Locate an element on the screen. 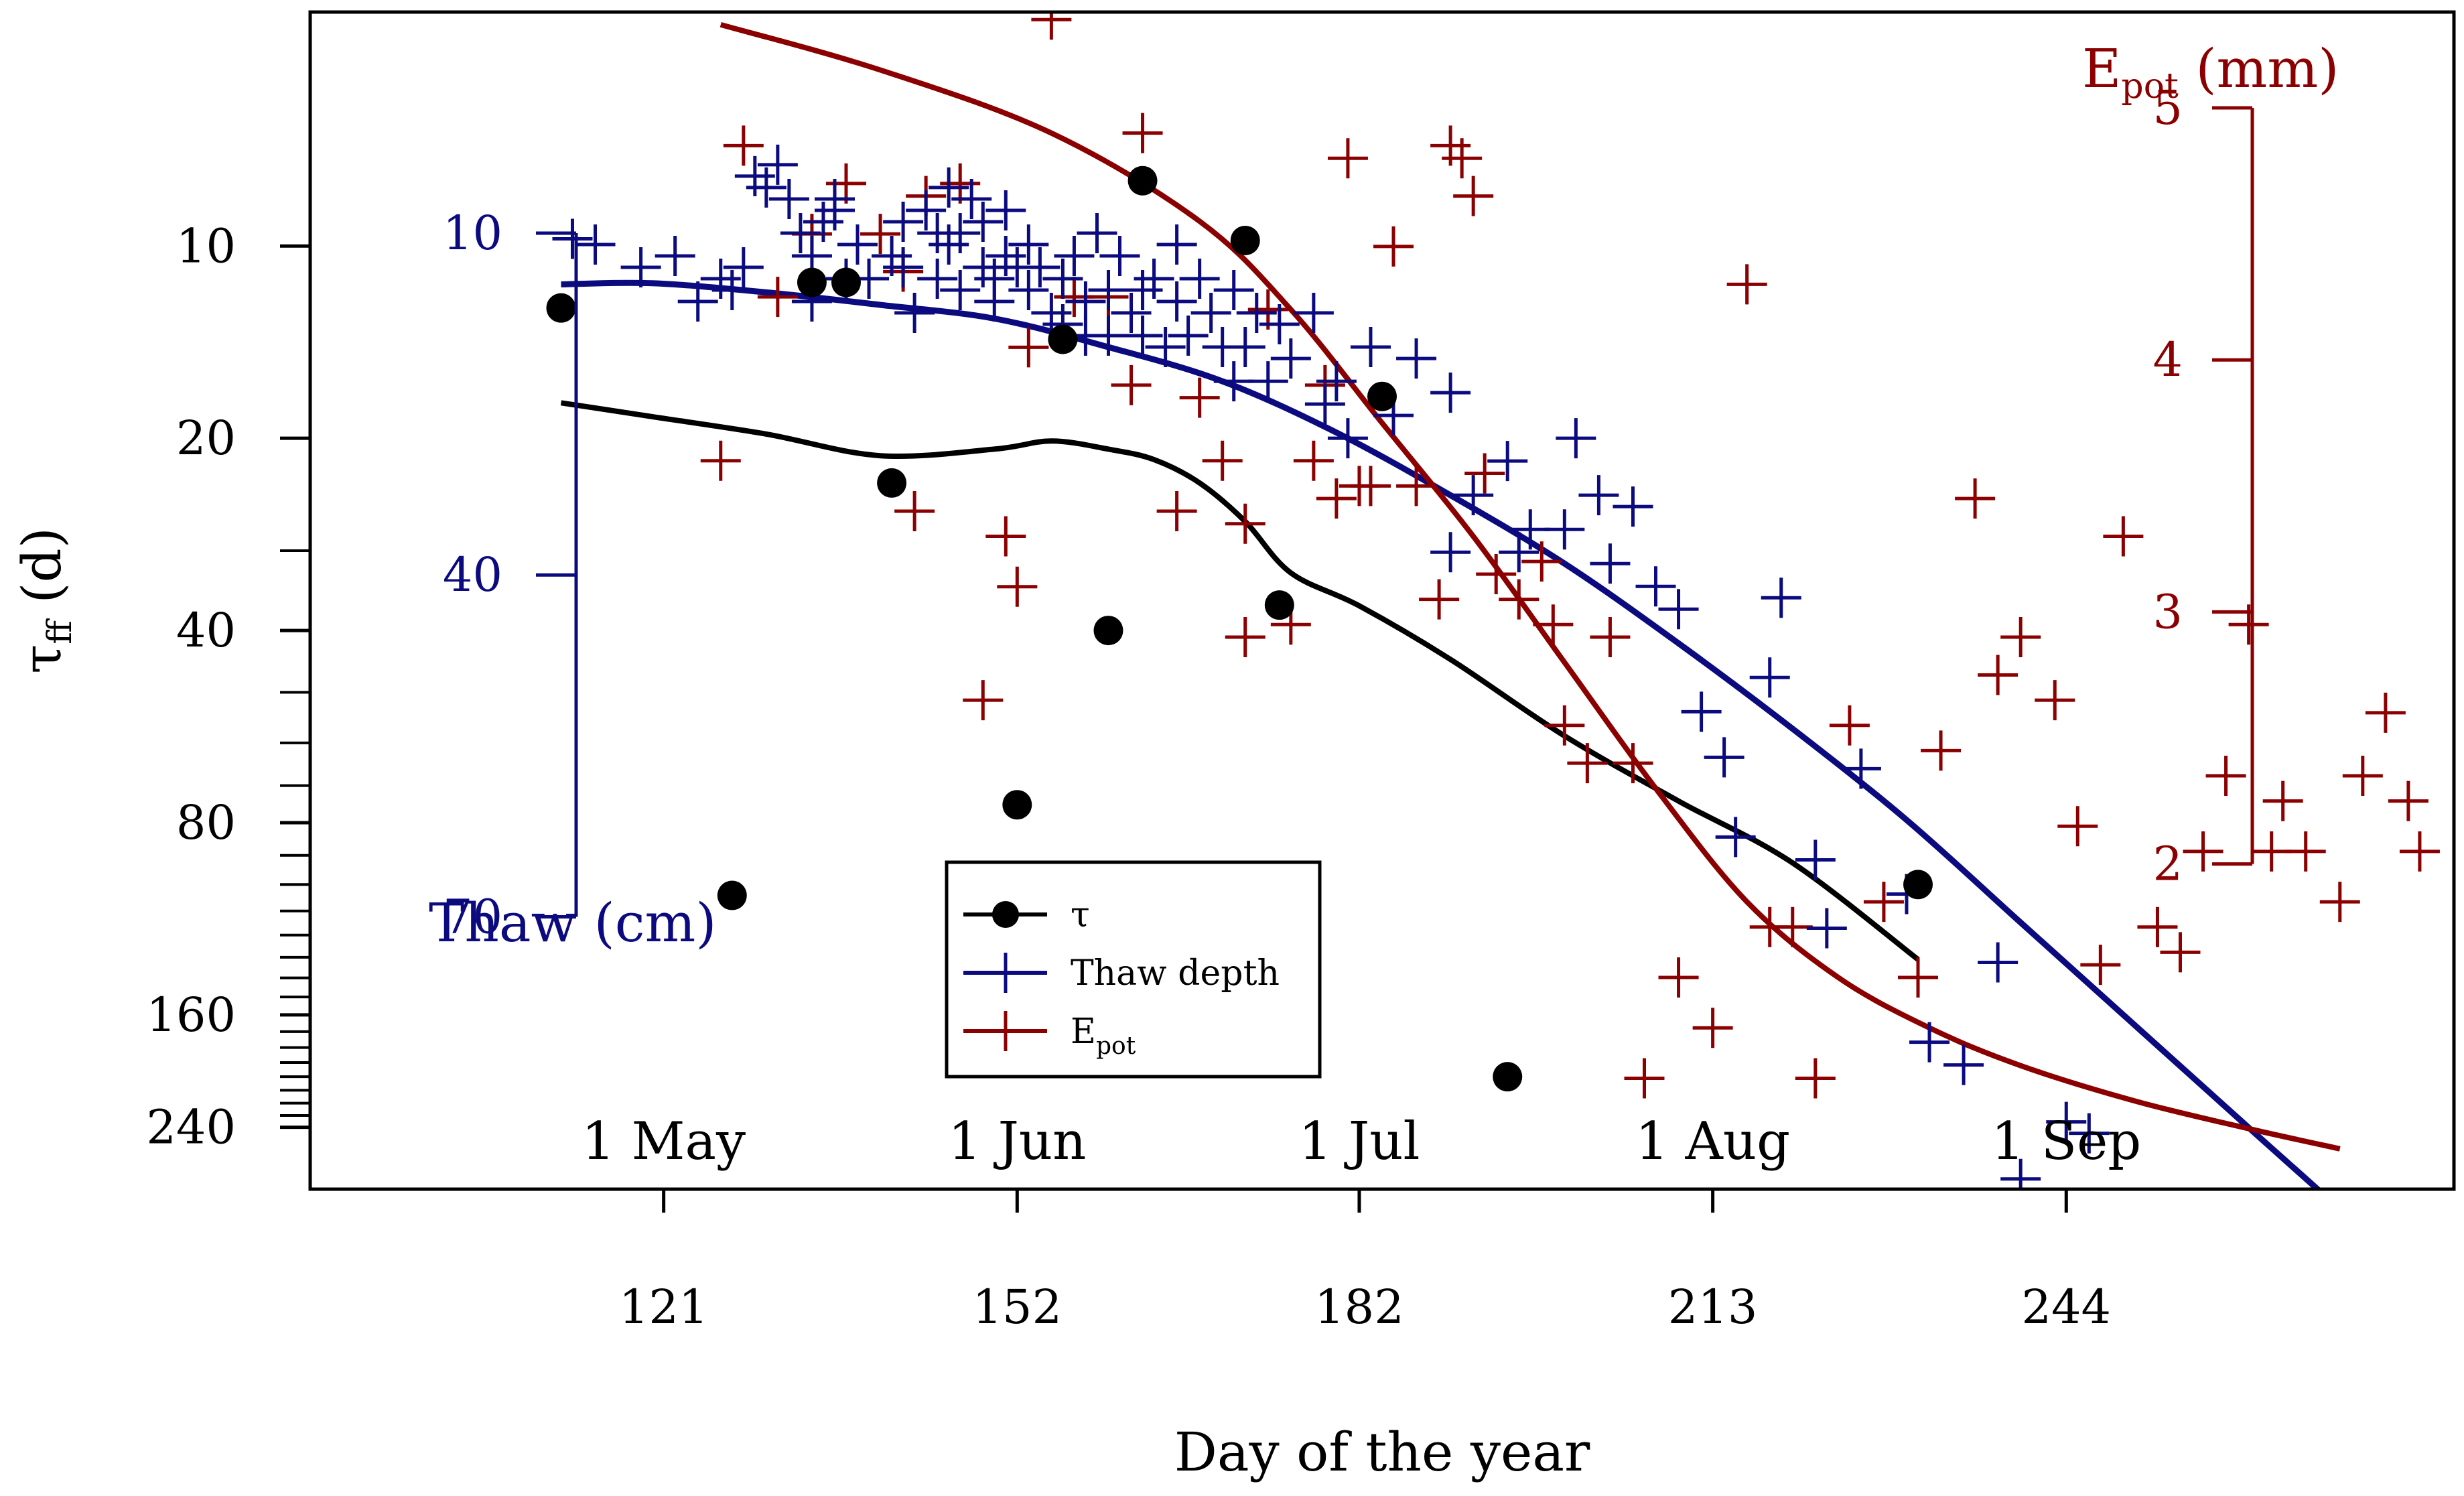 The image size is (2464, 1496). legend-label-epot-part: E is located at coordinates (1083, 1032).